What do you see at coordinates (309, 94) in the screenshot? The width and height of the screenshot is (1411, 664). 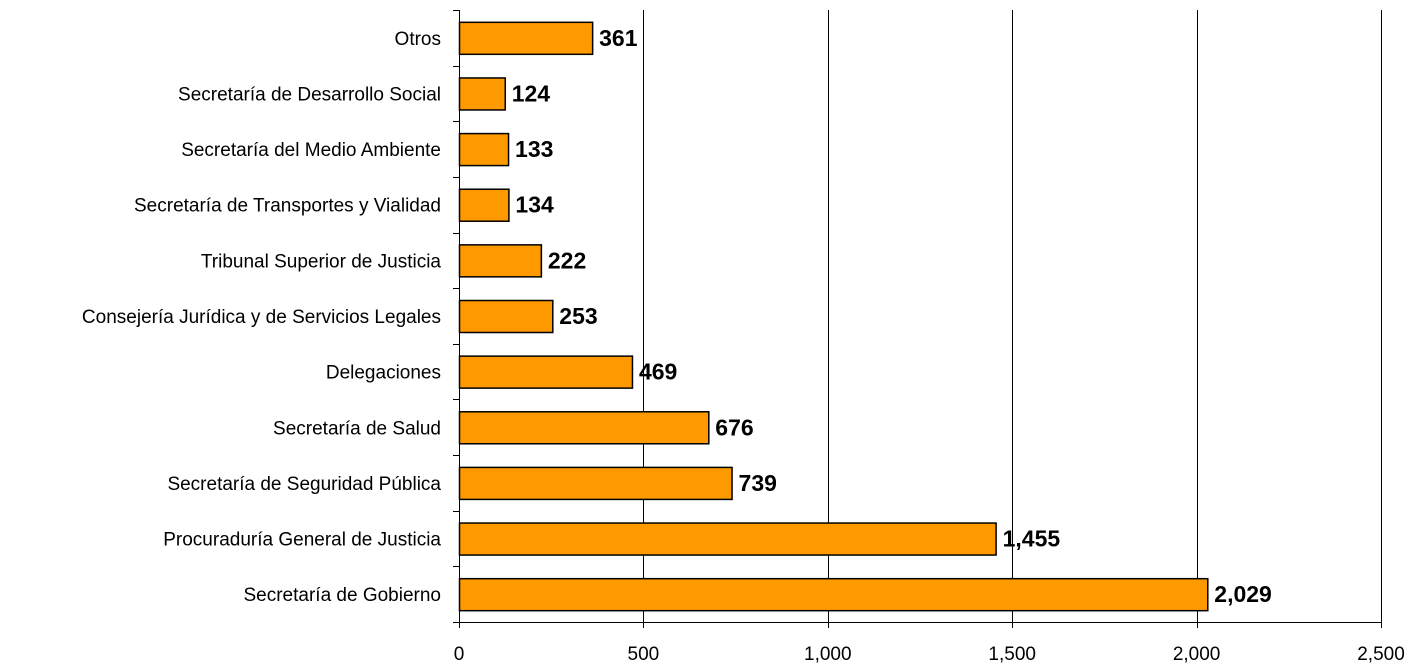 I see `category-label: Secretaría de Desarrollo Social` at bounding box center [309, 94].